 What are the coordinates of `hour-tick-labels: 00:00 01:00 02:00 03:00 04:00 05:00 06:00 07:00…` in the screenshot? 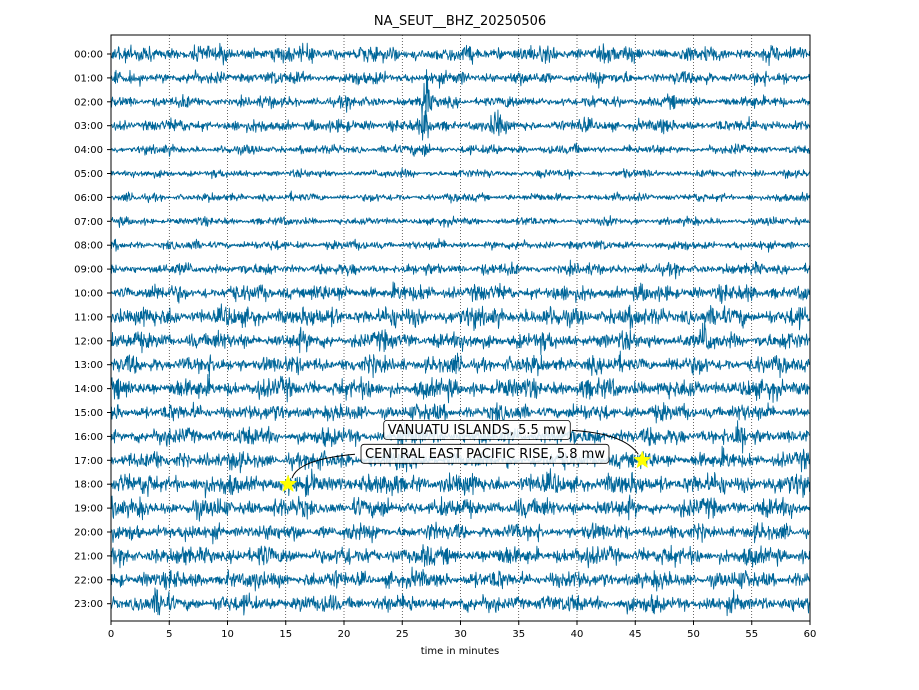 It's located at (92, 330).